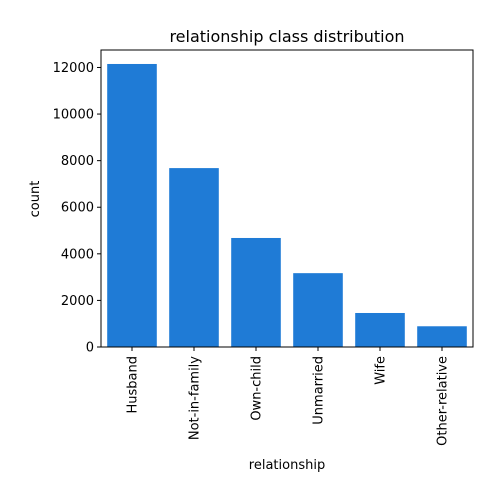 The width and height of the screenshot is (500, 500). Describe the element at coordinates (195, 398) in the screenshot. I see `x-tick-label: Not-in-family` at that location.